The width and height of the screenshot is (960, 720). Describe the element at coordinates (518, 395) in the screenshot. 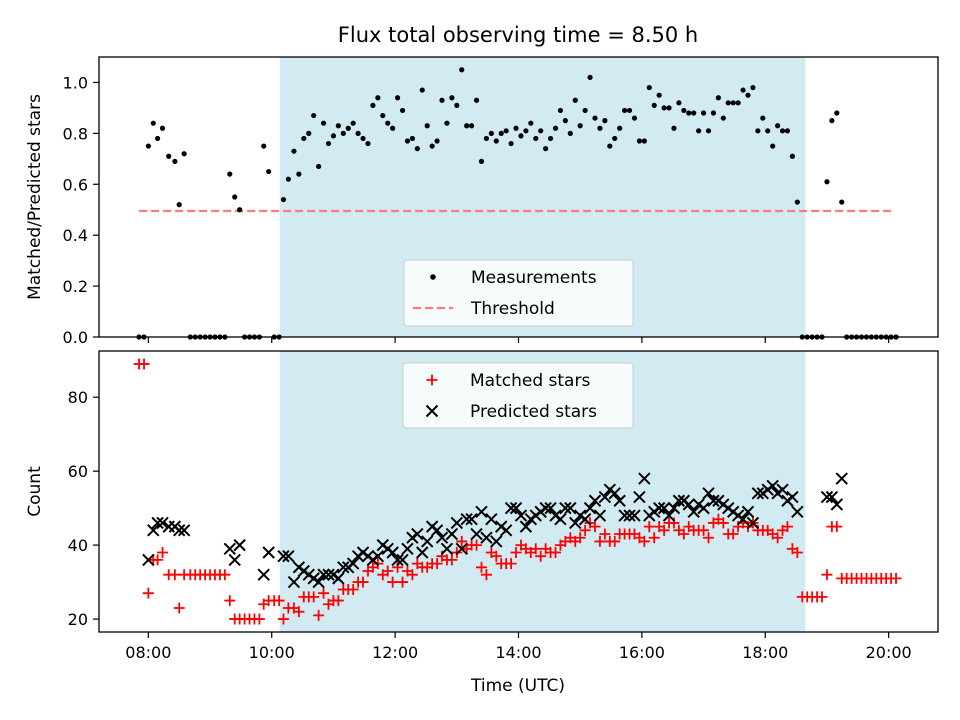

I see `legend: Matched stars Predicted stars` at that location.